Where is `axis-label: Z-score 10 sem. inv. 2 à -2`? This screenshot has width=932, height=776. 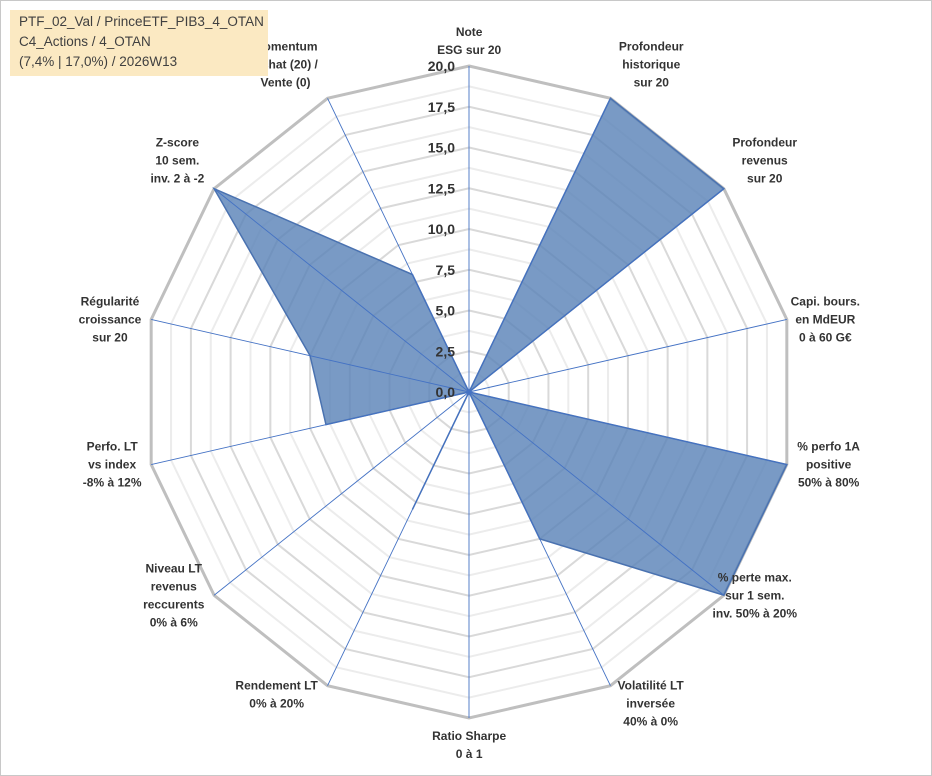 axis-label: Z-score 10 sem. inv. 2 à -2 is located at coordinates (177, 161).